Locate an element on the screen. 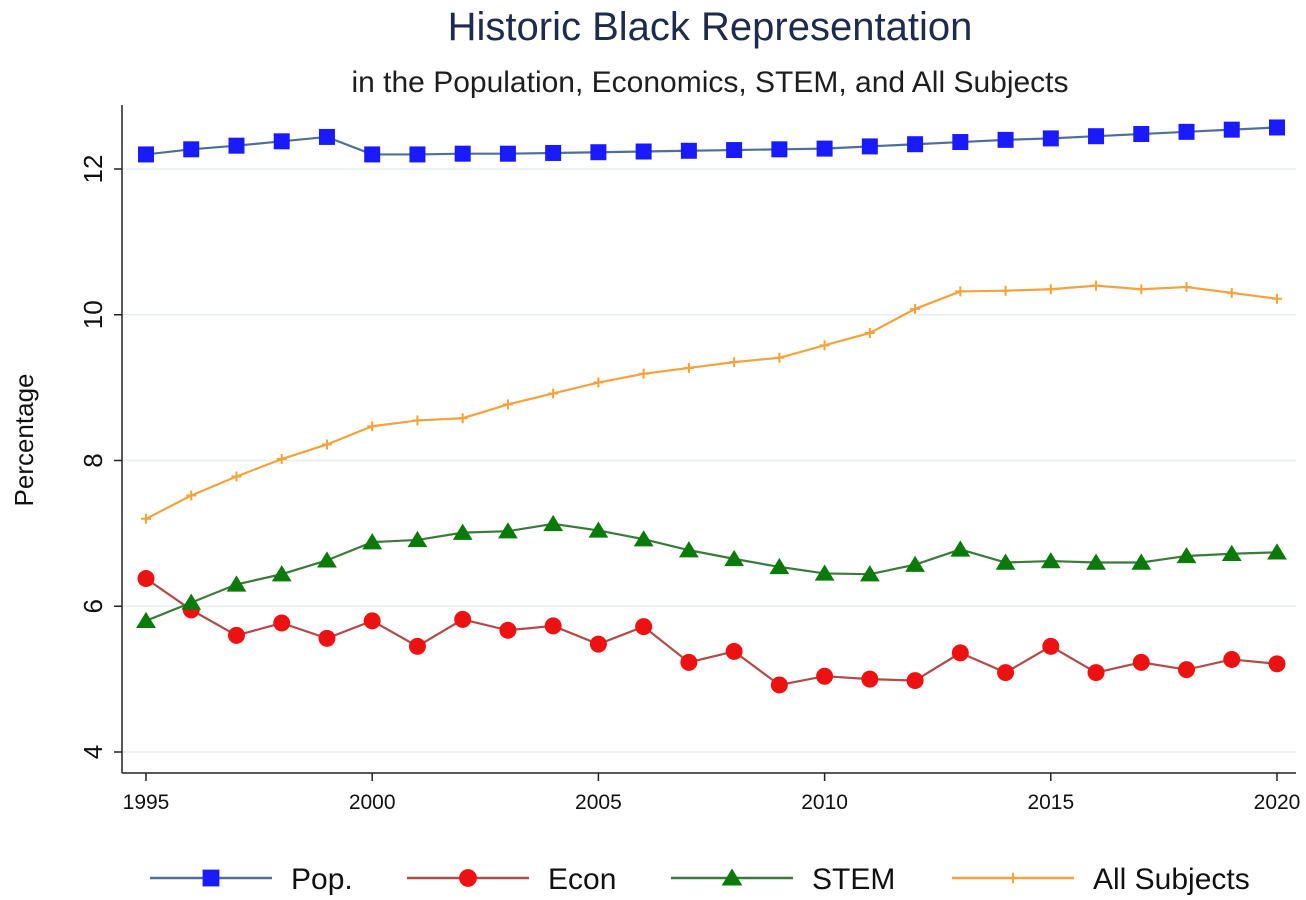 Image resolution: width=1306 pixels, height=900 pixels. y-tick-label: 8 is located at coordinates (93, 460).